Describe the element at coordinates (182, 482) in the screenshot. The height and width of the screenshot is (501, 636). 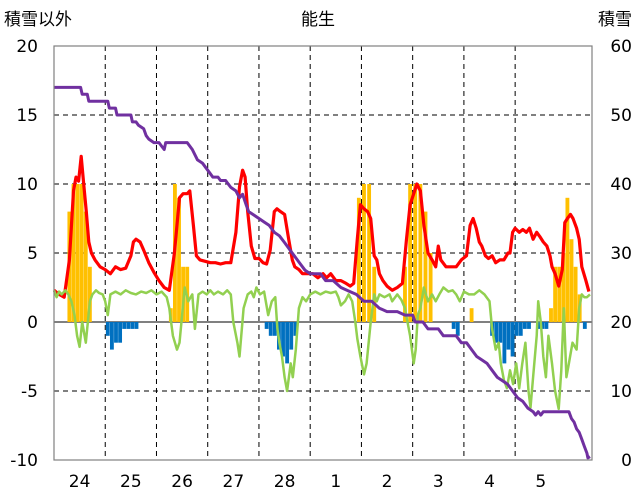
I see `x-tick-label: 26` at that location.